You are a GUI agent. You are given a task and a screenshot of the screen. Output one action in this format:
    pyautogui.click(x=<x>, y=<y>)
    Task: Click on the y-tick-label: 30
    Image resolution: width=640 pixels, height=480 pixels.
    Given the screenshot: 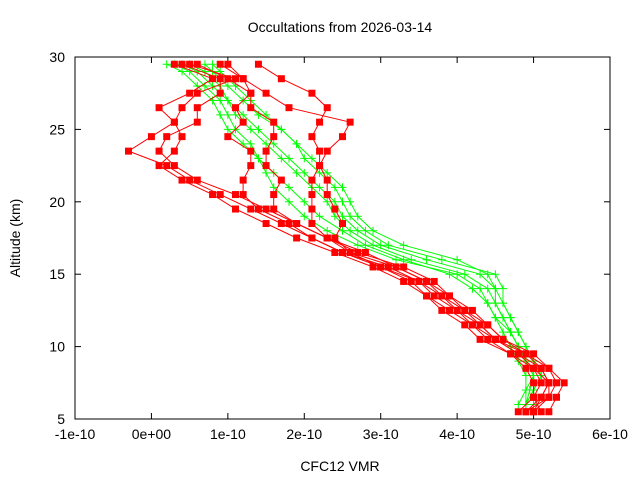 What is the action you would take?
    pyautogui.click(x=57, y=57)
    